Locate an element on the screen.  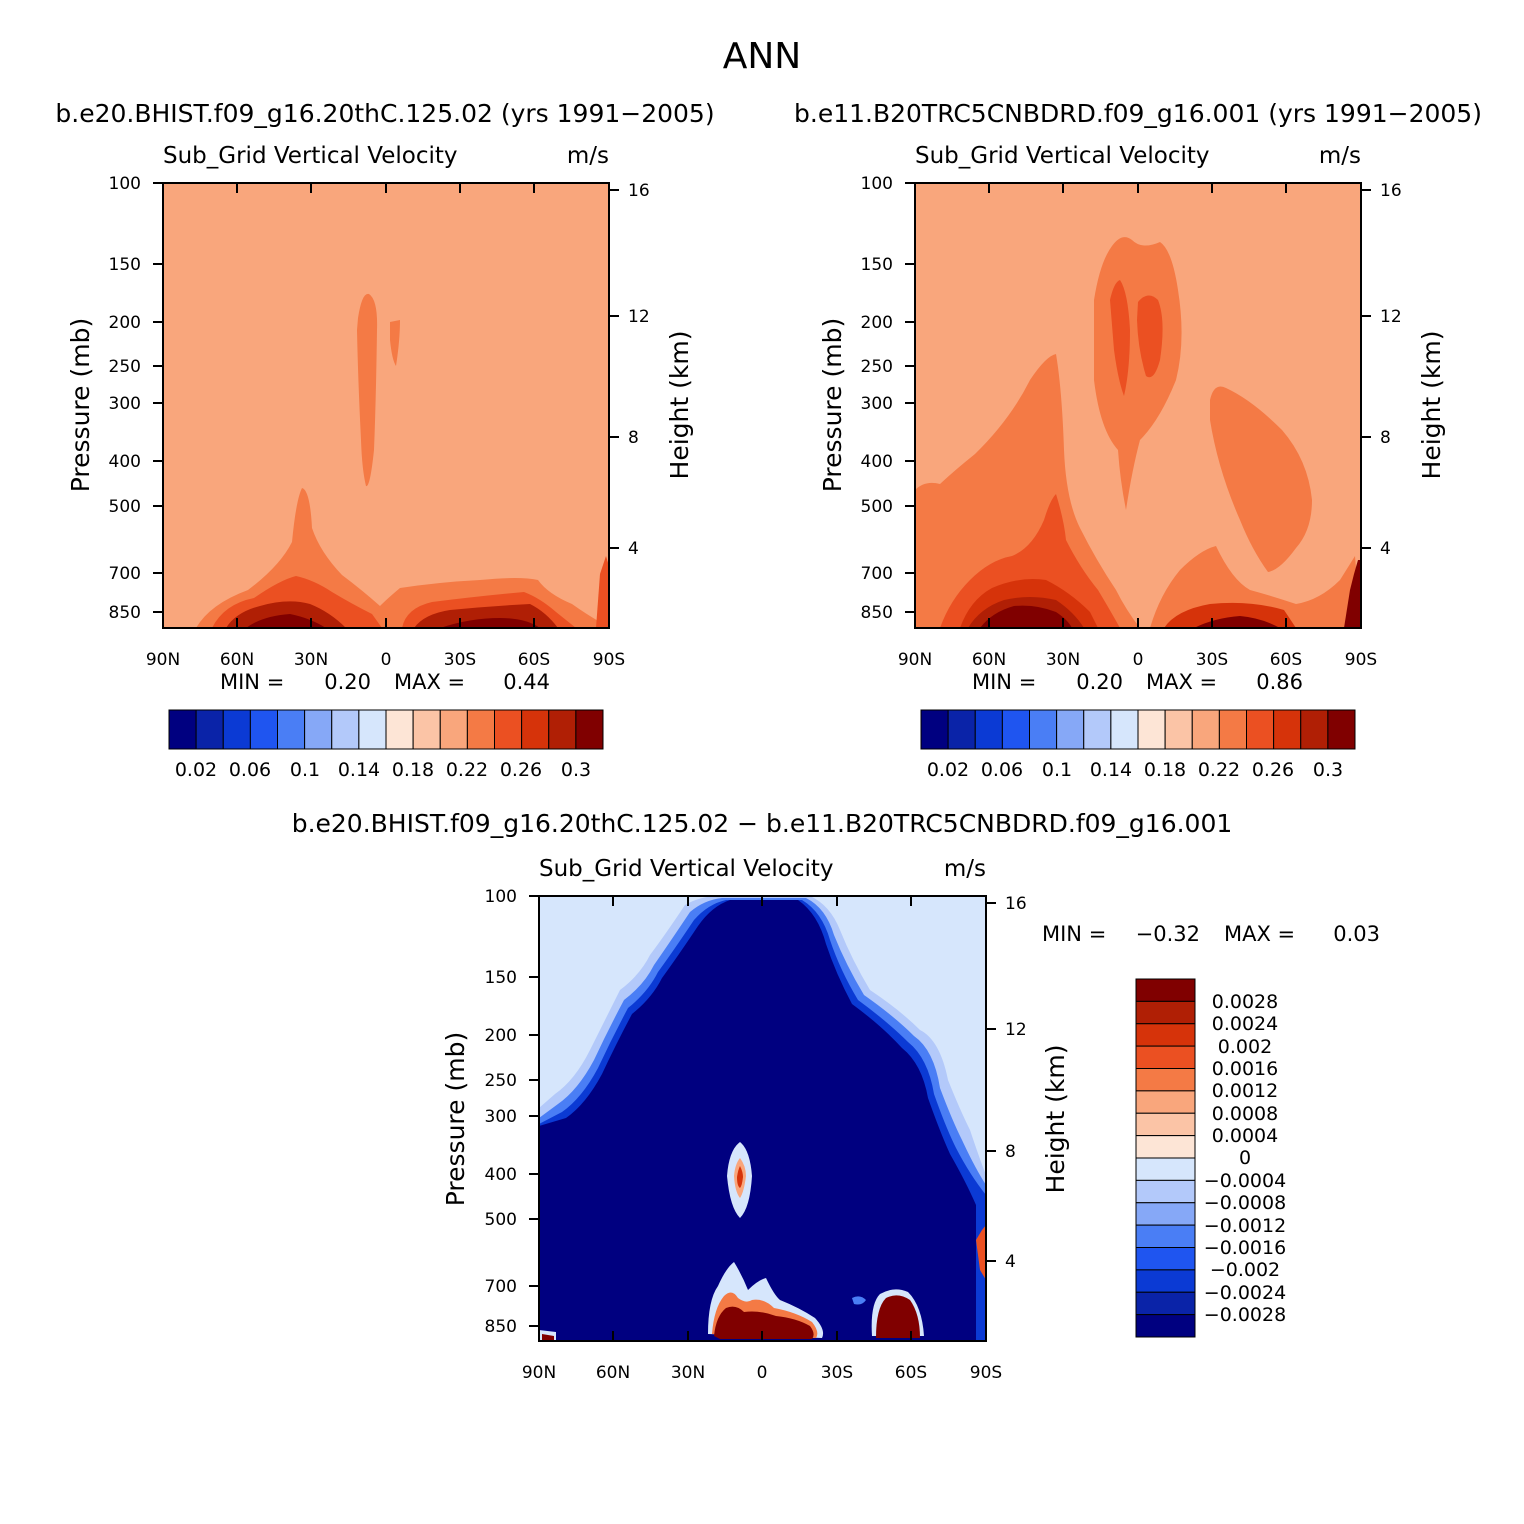
max-value: 0.44 is located at coordinates (526, 682).